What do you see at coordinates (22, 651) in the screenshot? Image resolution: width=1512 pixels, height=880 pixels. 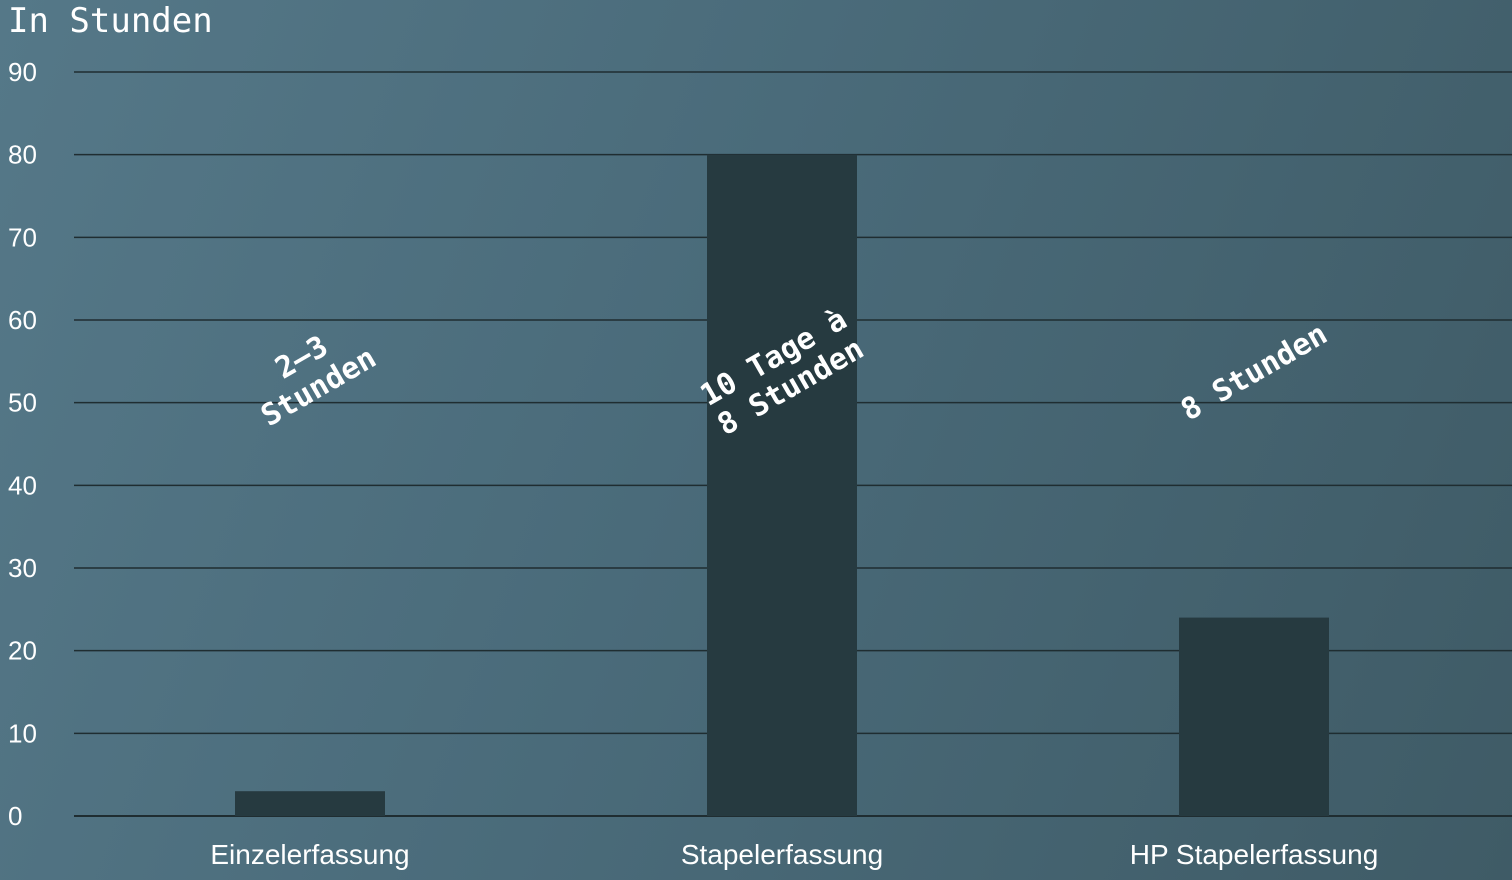 I see `y-tick-label: 20` at bounding box center [22, 651].